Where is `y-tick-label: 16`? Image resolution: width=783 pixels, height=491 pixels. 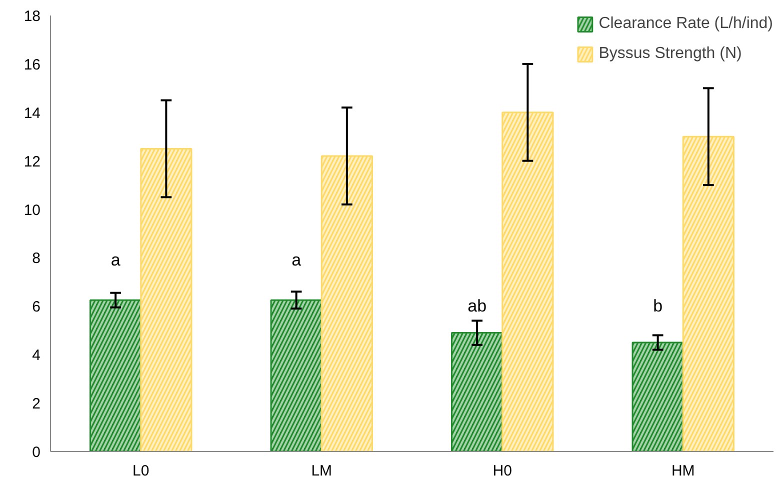 y-tick-label: 16 is located at coordinates (32, 65).